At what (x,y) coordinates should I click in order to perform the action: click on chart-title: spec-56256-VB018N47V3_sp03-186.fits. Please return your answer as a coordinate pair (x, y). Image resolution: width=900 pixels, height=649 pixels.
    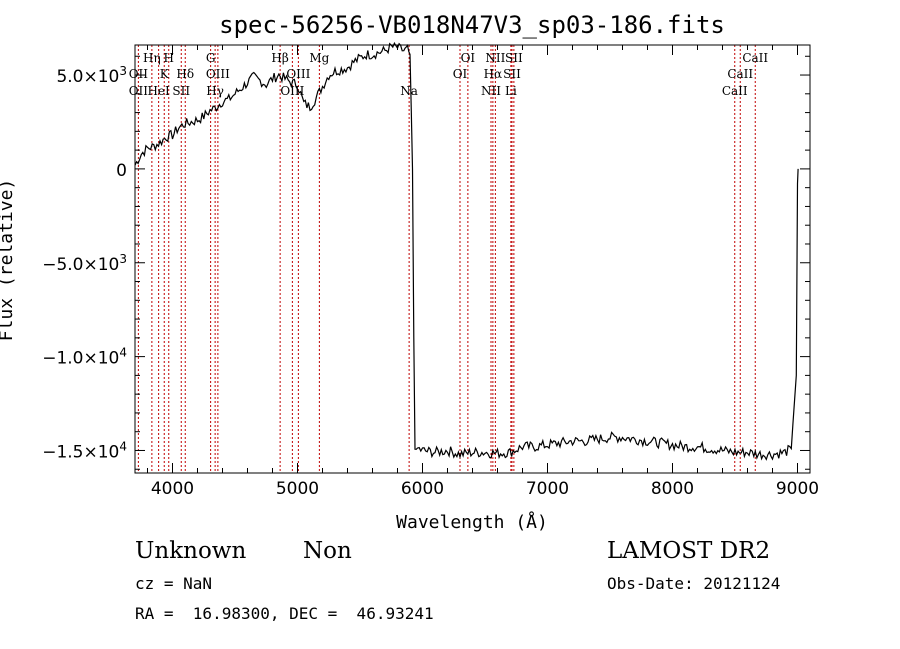
    Looking at the image, I should click on (472, 25).